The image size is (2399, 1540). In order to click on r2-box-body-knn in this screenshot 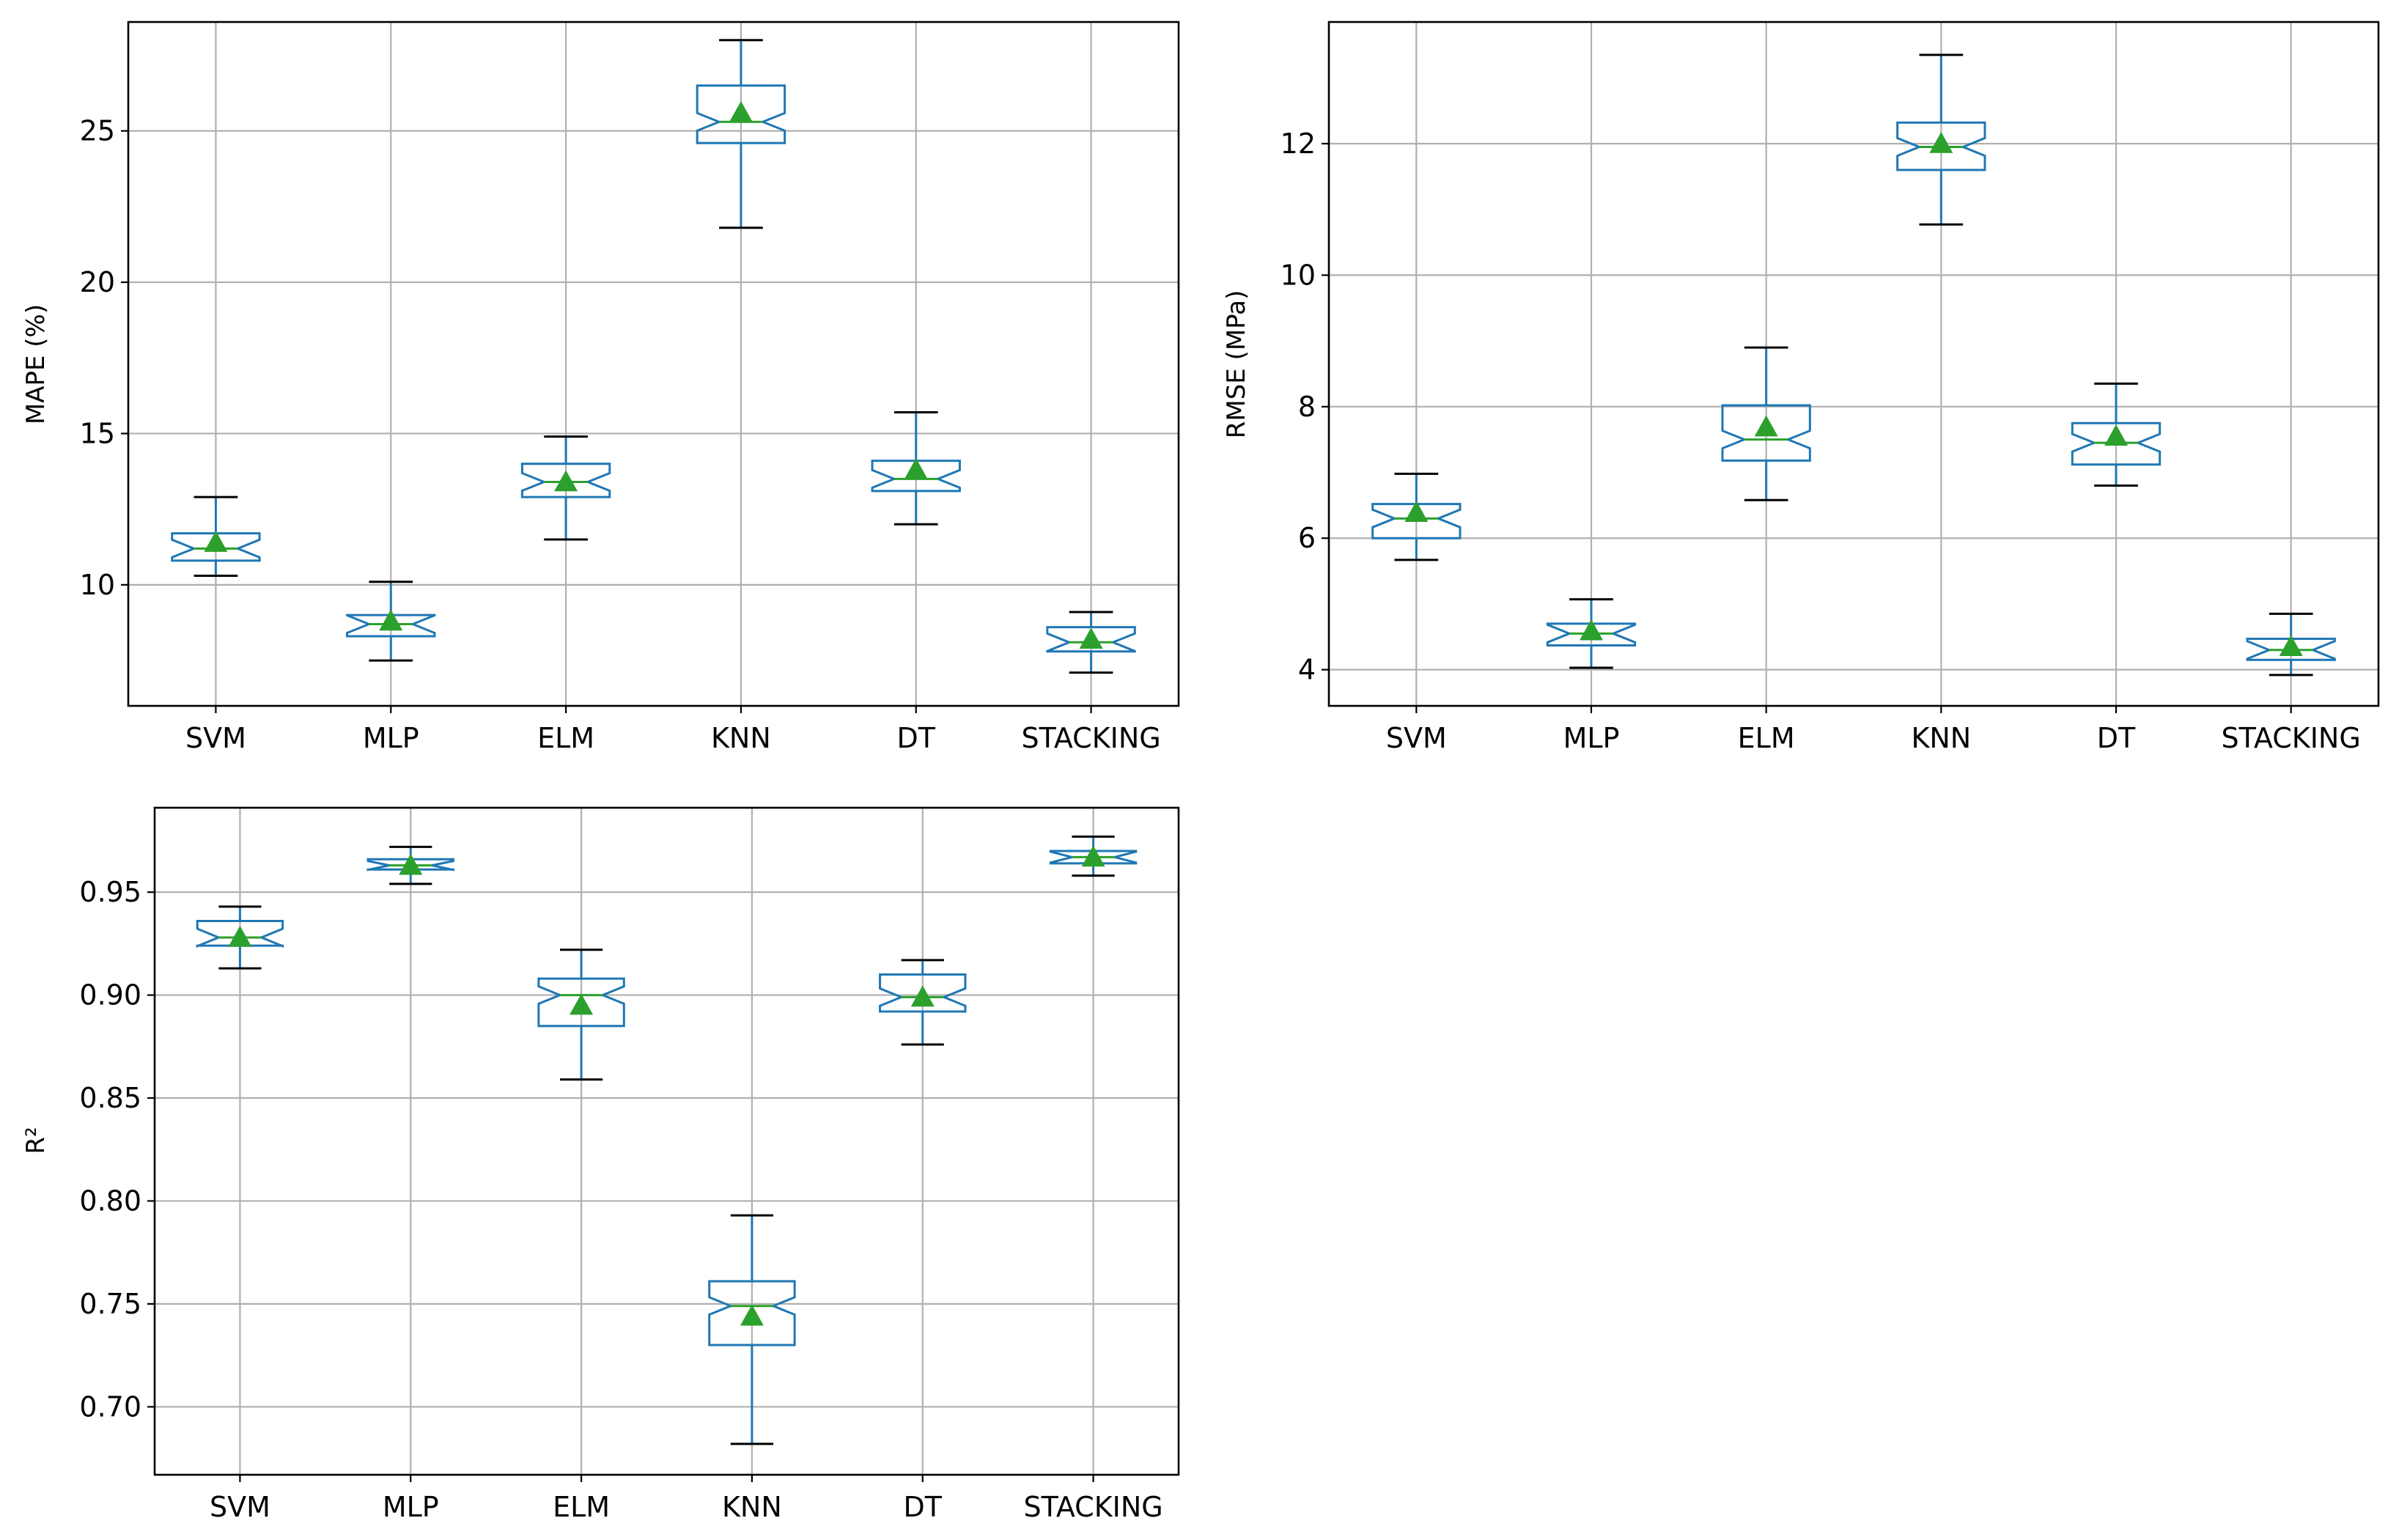, I will do `click(752, 1313)`.